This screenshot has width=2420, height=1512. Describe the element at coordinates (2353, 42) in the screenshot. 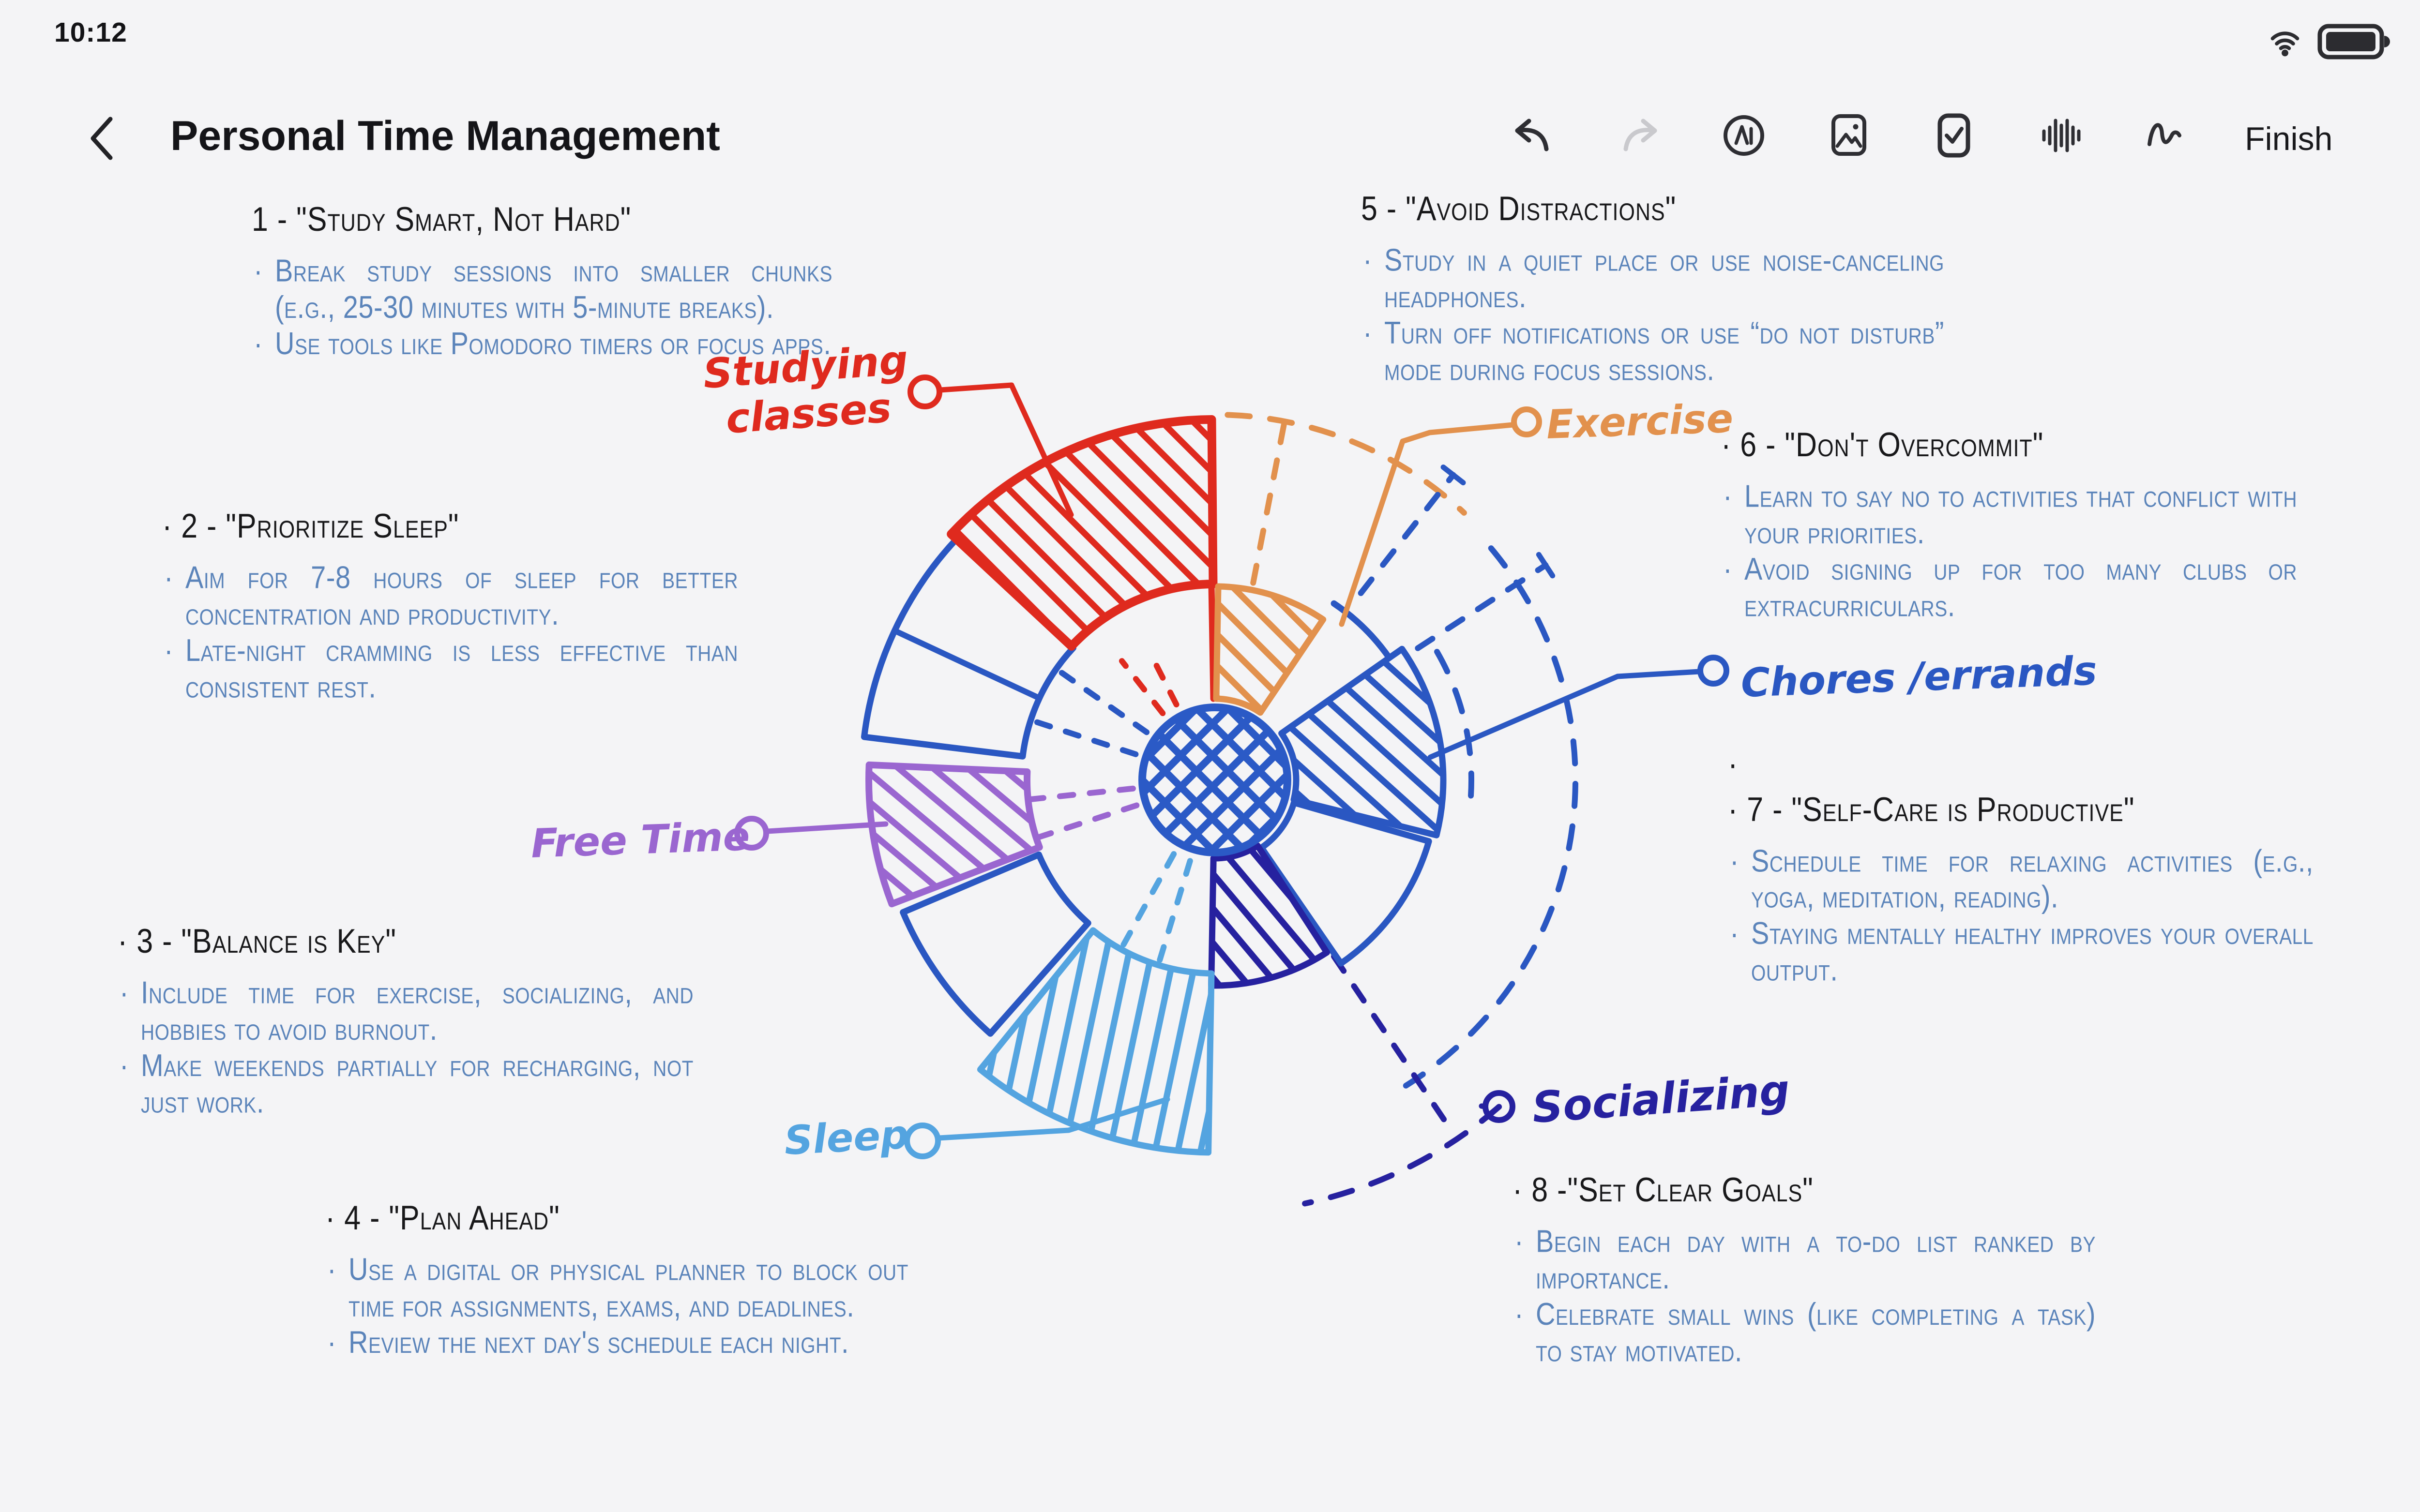

I see `battery-icon` at that location.